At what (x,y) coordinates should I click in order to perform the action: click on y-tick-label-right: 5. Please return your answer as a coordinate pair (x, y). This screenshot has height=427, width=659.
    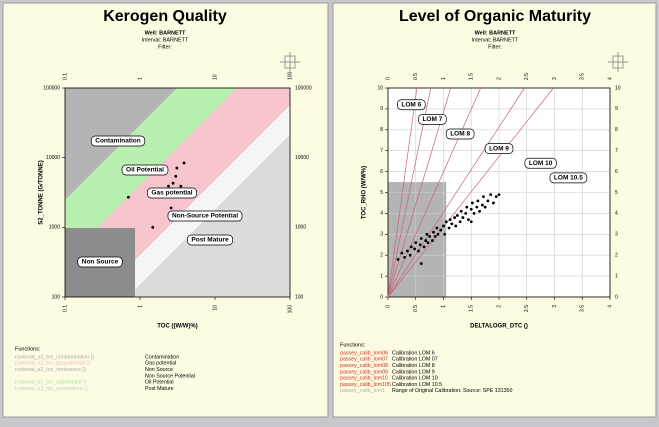
    Looking at the image, I should click on (616, 193).